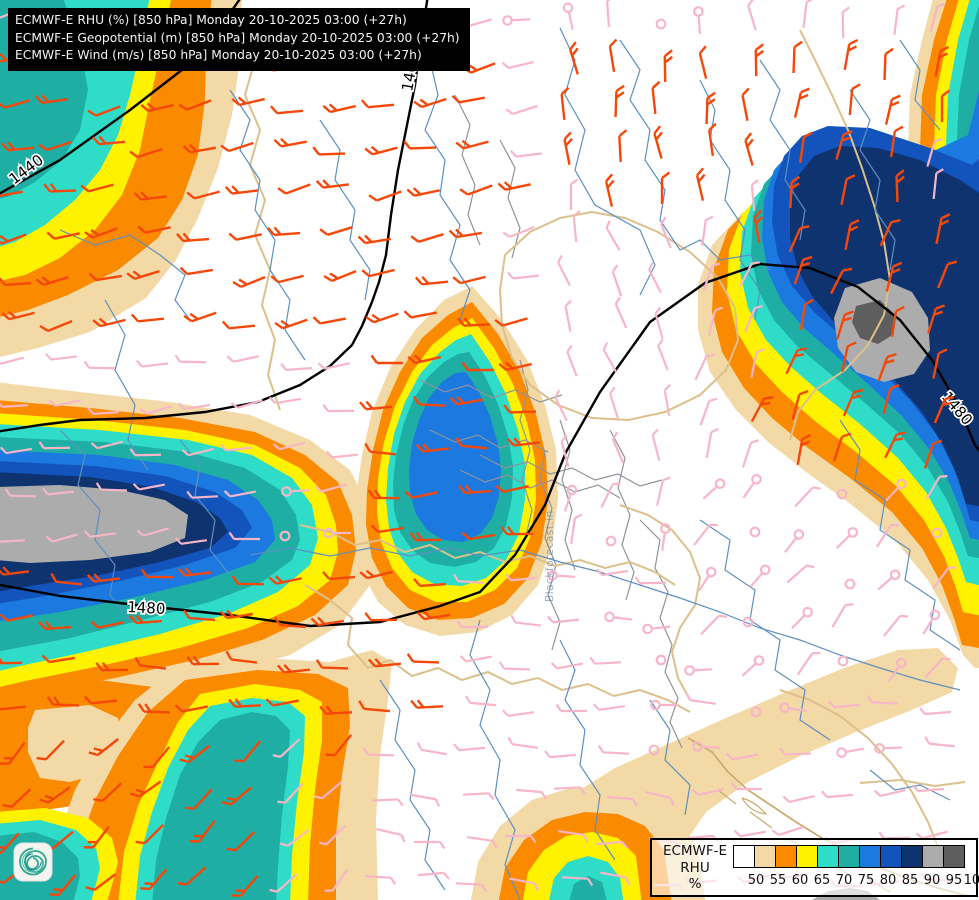 This screenshot has width=979, height=900. I want to click on legend-value: 65, so click(822, 880).